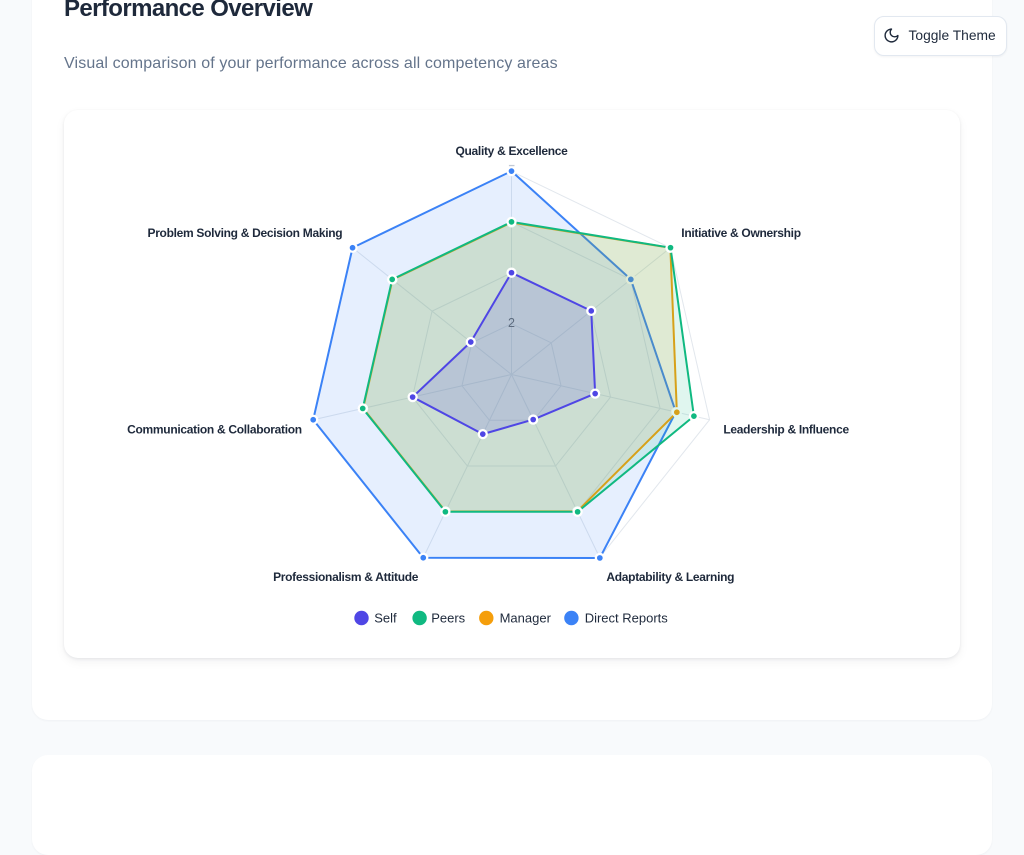  Describe the element at coordinates (670, 577) in the screenshot. I see `svg-text: Adaptability & Learning` at that location.